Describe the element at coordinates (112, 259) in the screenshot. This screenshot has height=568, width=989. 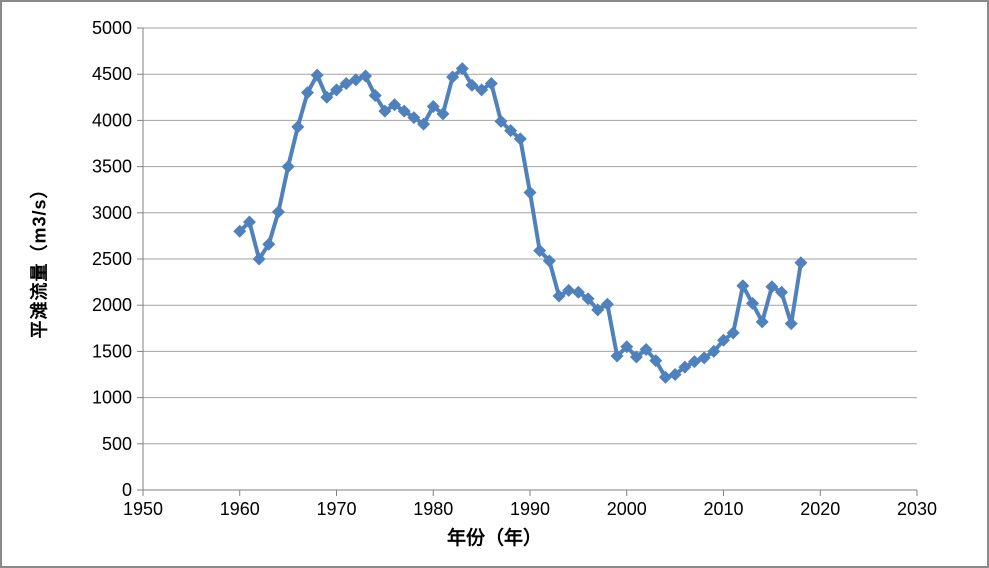
I see `y-tick-label: 2500` at that location.